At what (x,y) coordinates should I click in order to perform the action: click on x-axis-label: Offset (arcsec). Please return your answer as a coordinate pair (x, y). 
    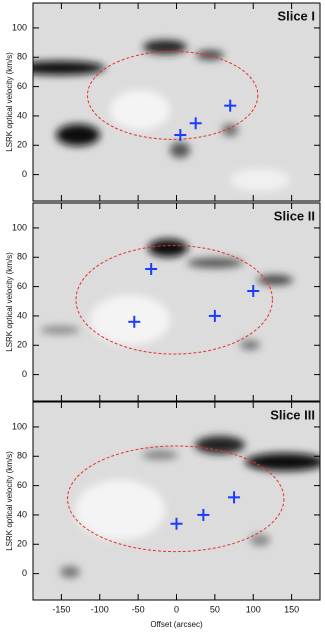
    Looking at the image, I should click on (176, 624).